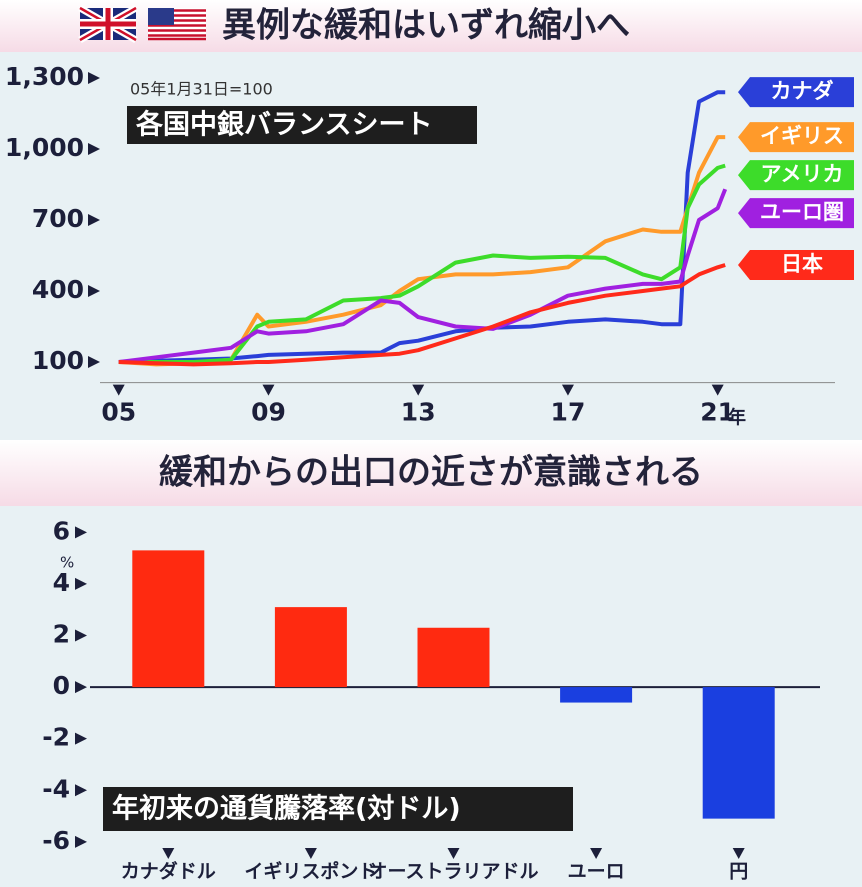  Describe the element at coordinates (201, 89) in the screenshot. I see `note: 05年1月31日=100` at that location.